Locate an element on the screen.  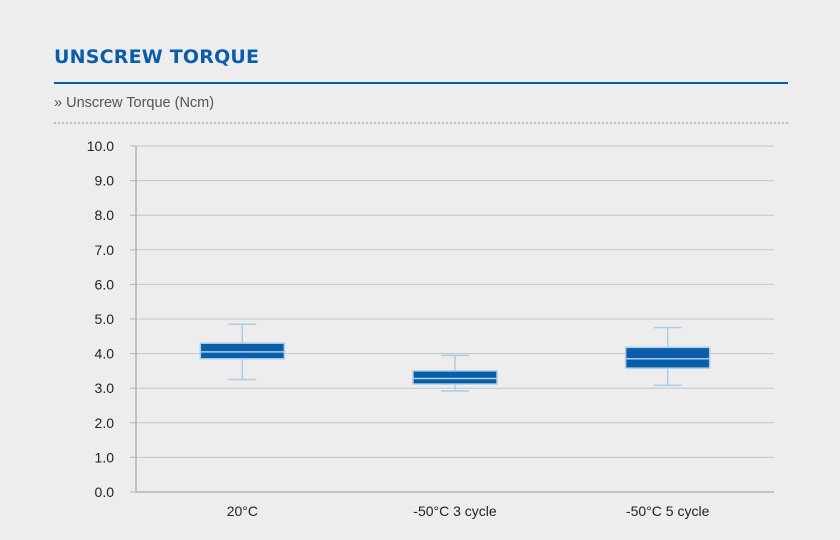
x-tick-label: -50°C 3 cycle is located at coordinates (455, 511).